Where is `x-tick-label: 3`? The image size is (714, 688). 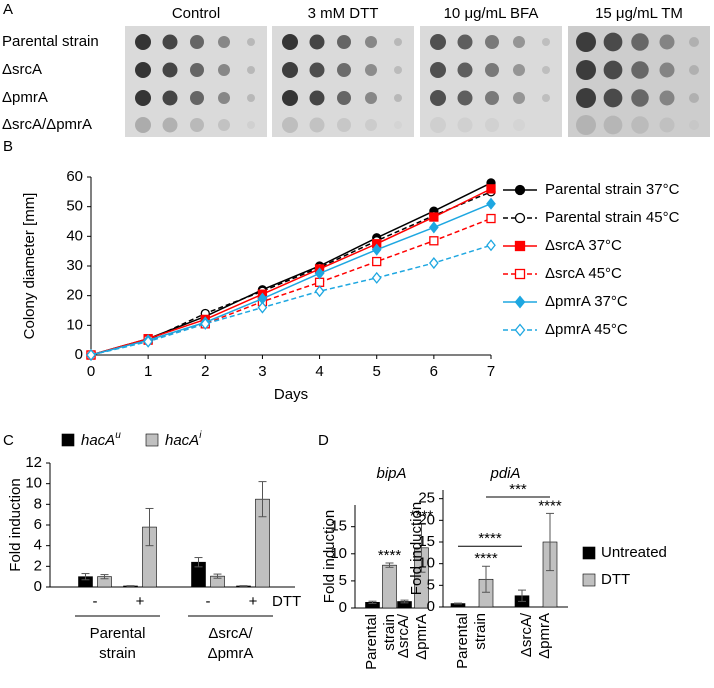
x-tick-label: 3 is located at coordinates (262, 371).